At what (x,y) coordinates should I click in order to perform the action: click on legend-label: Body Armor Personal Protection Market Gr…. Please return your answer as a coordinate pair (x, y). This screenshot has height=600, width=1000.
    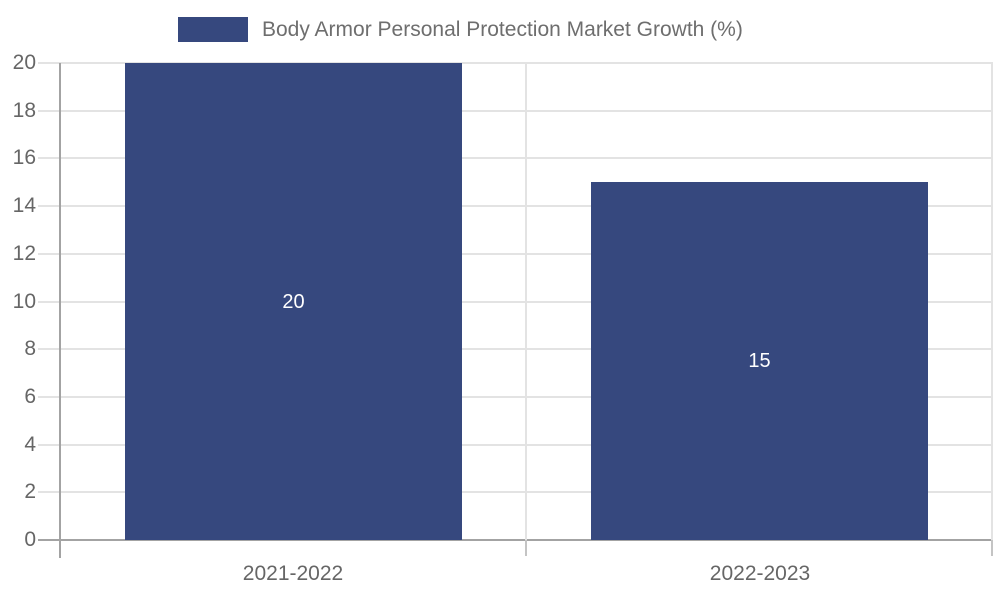
    Looking at the image, I should click on (502, 29).